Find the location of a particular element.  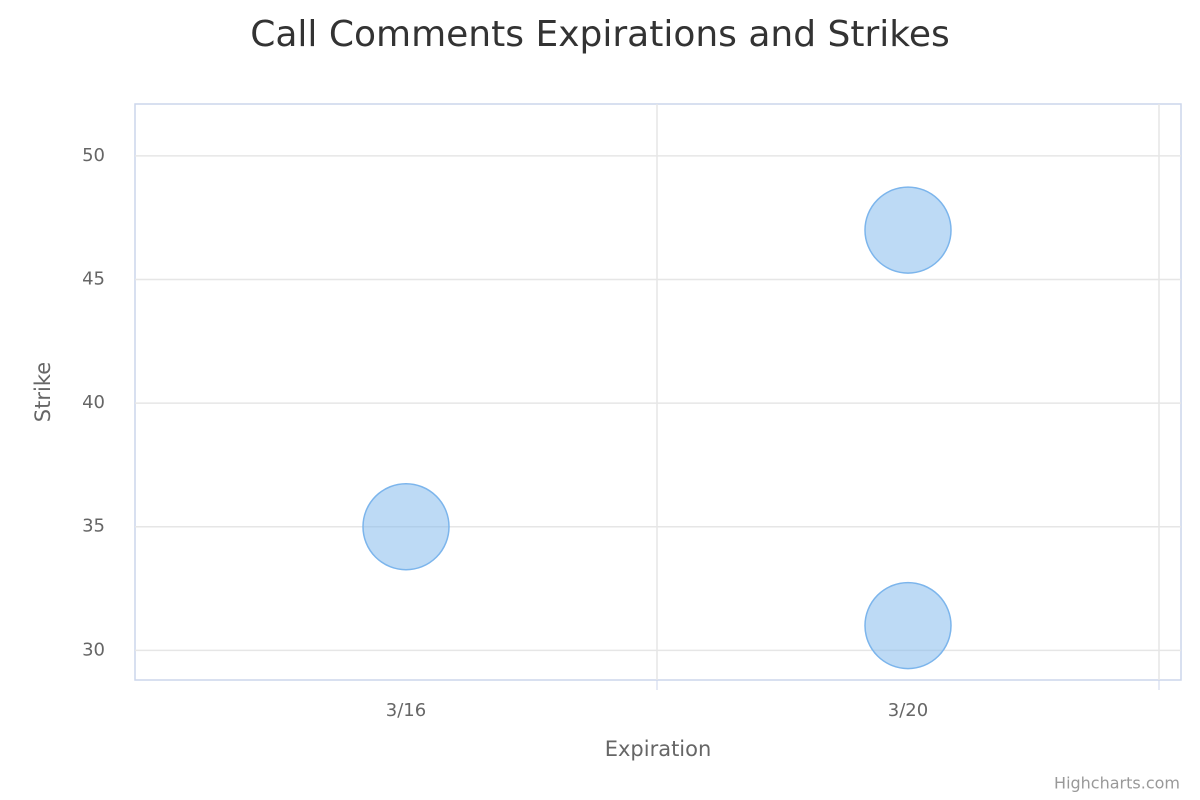

y-axis-title: Strike is located at coordinates (43, 392).